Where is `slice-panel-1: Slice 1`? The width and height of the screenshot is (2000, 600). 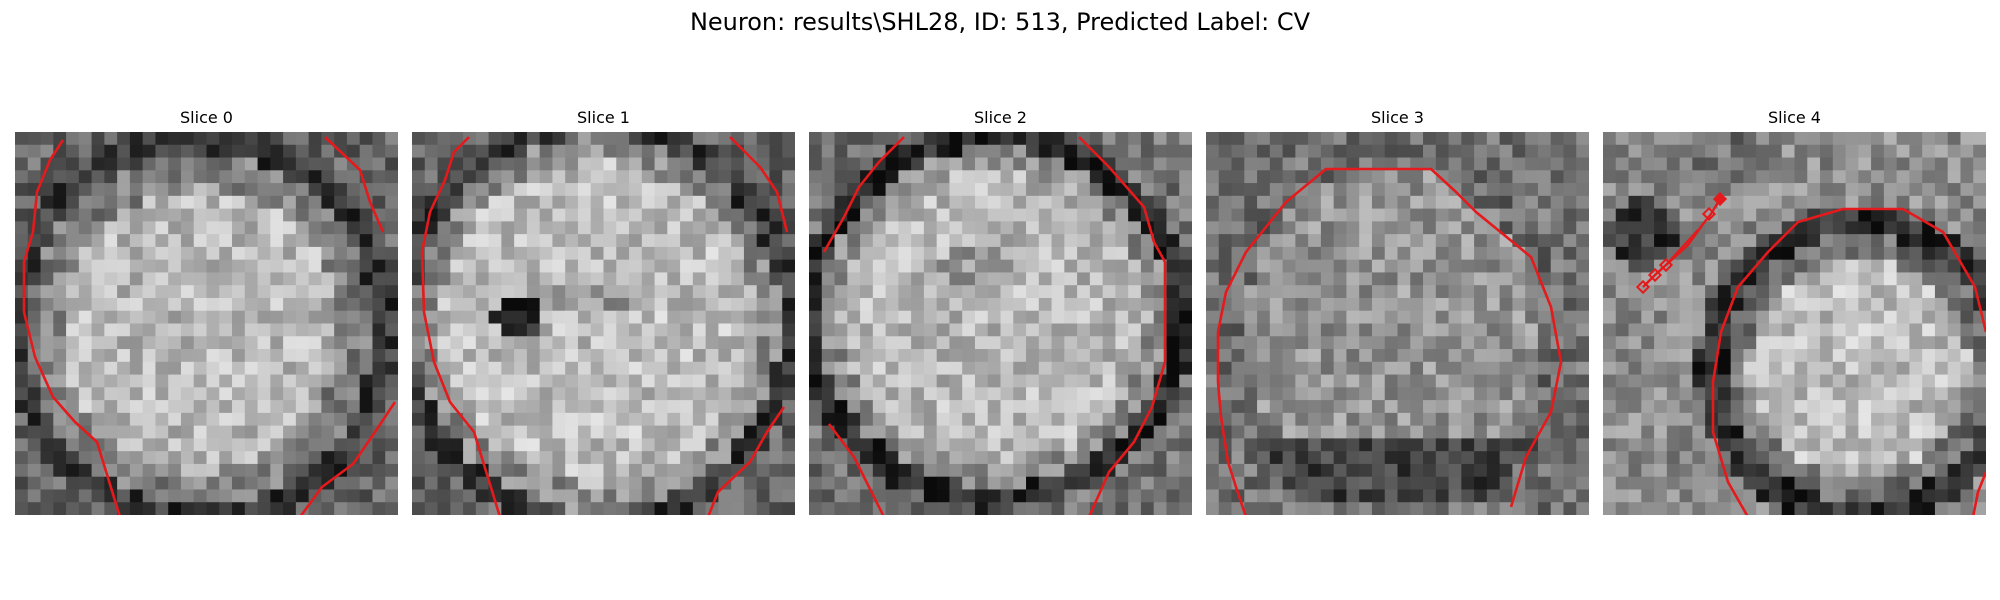
slice-panel-1: Slice 1 is located at coordinates (603, 311).